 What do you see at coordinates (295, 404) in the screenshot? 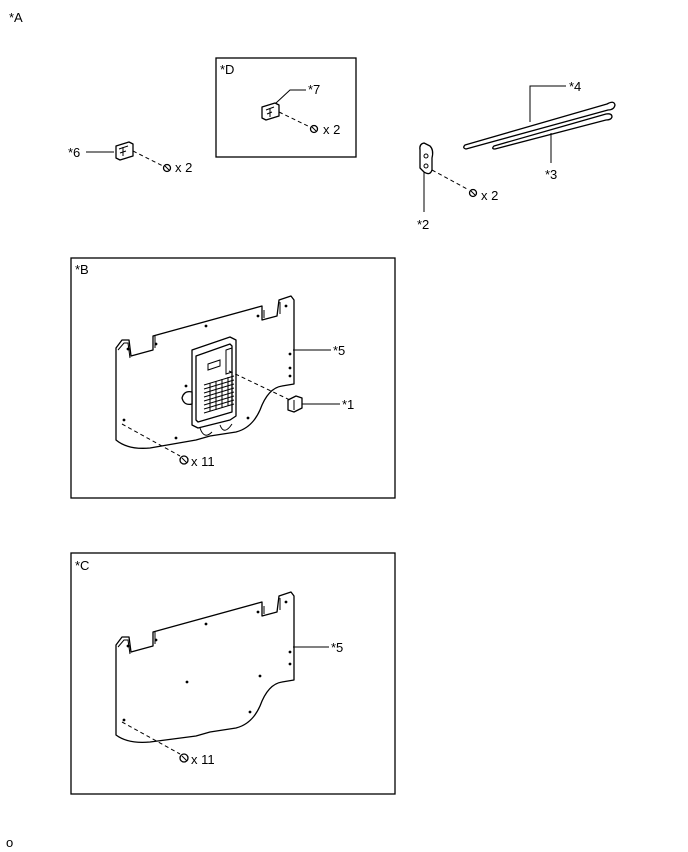
I see `part-1-clip` at bounding box center [295, 404].